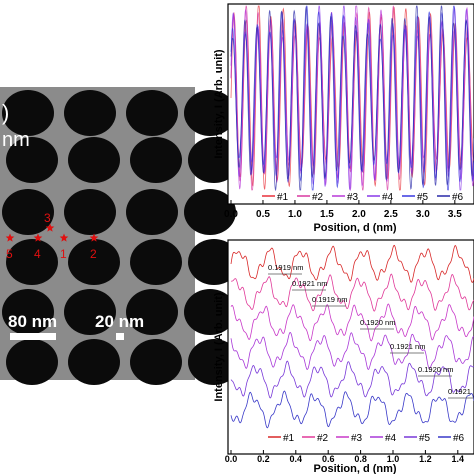 The width and height of the screenshot is (474, 474). What do you see at coordinates (219, 104) in the screenshot?
I see `chart-top-ylabel: Intensity, I (Arb. unit)` at bounding box center [219, 104].